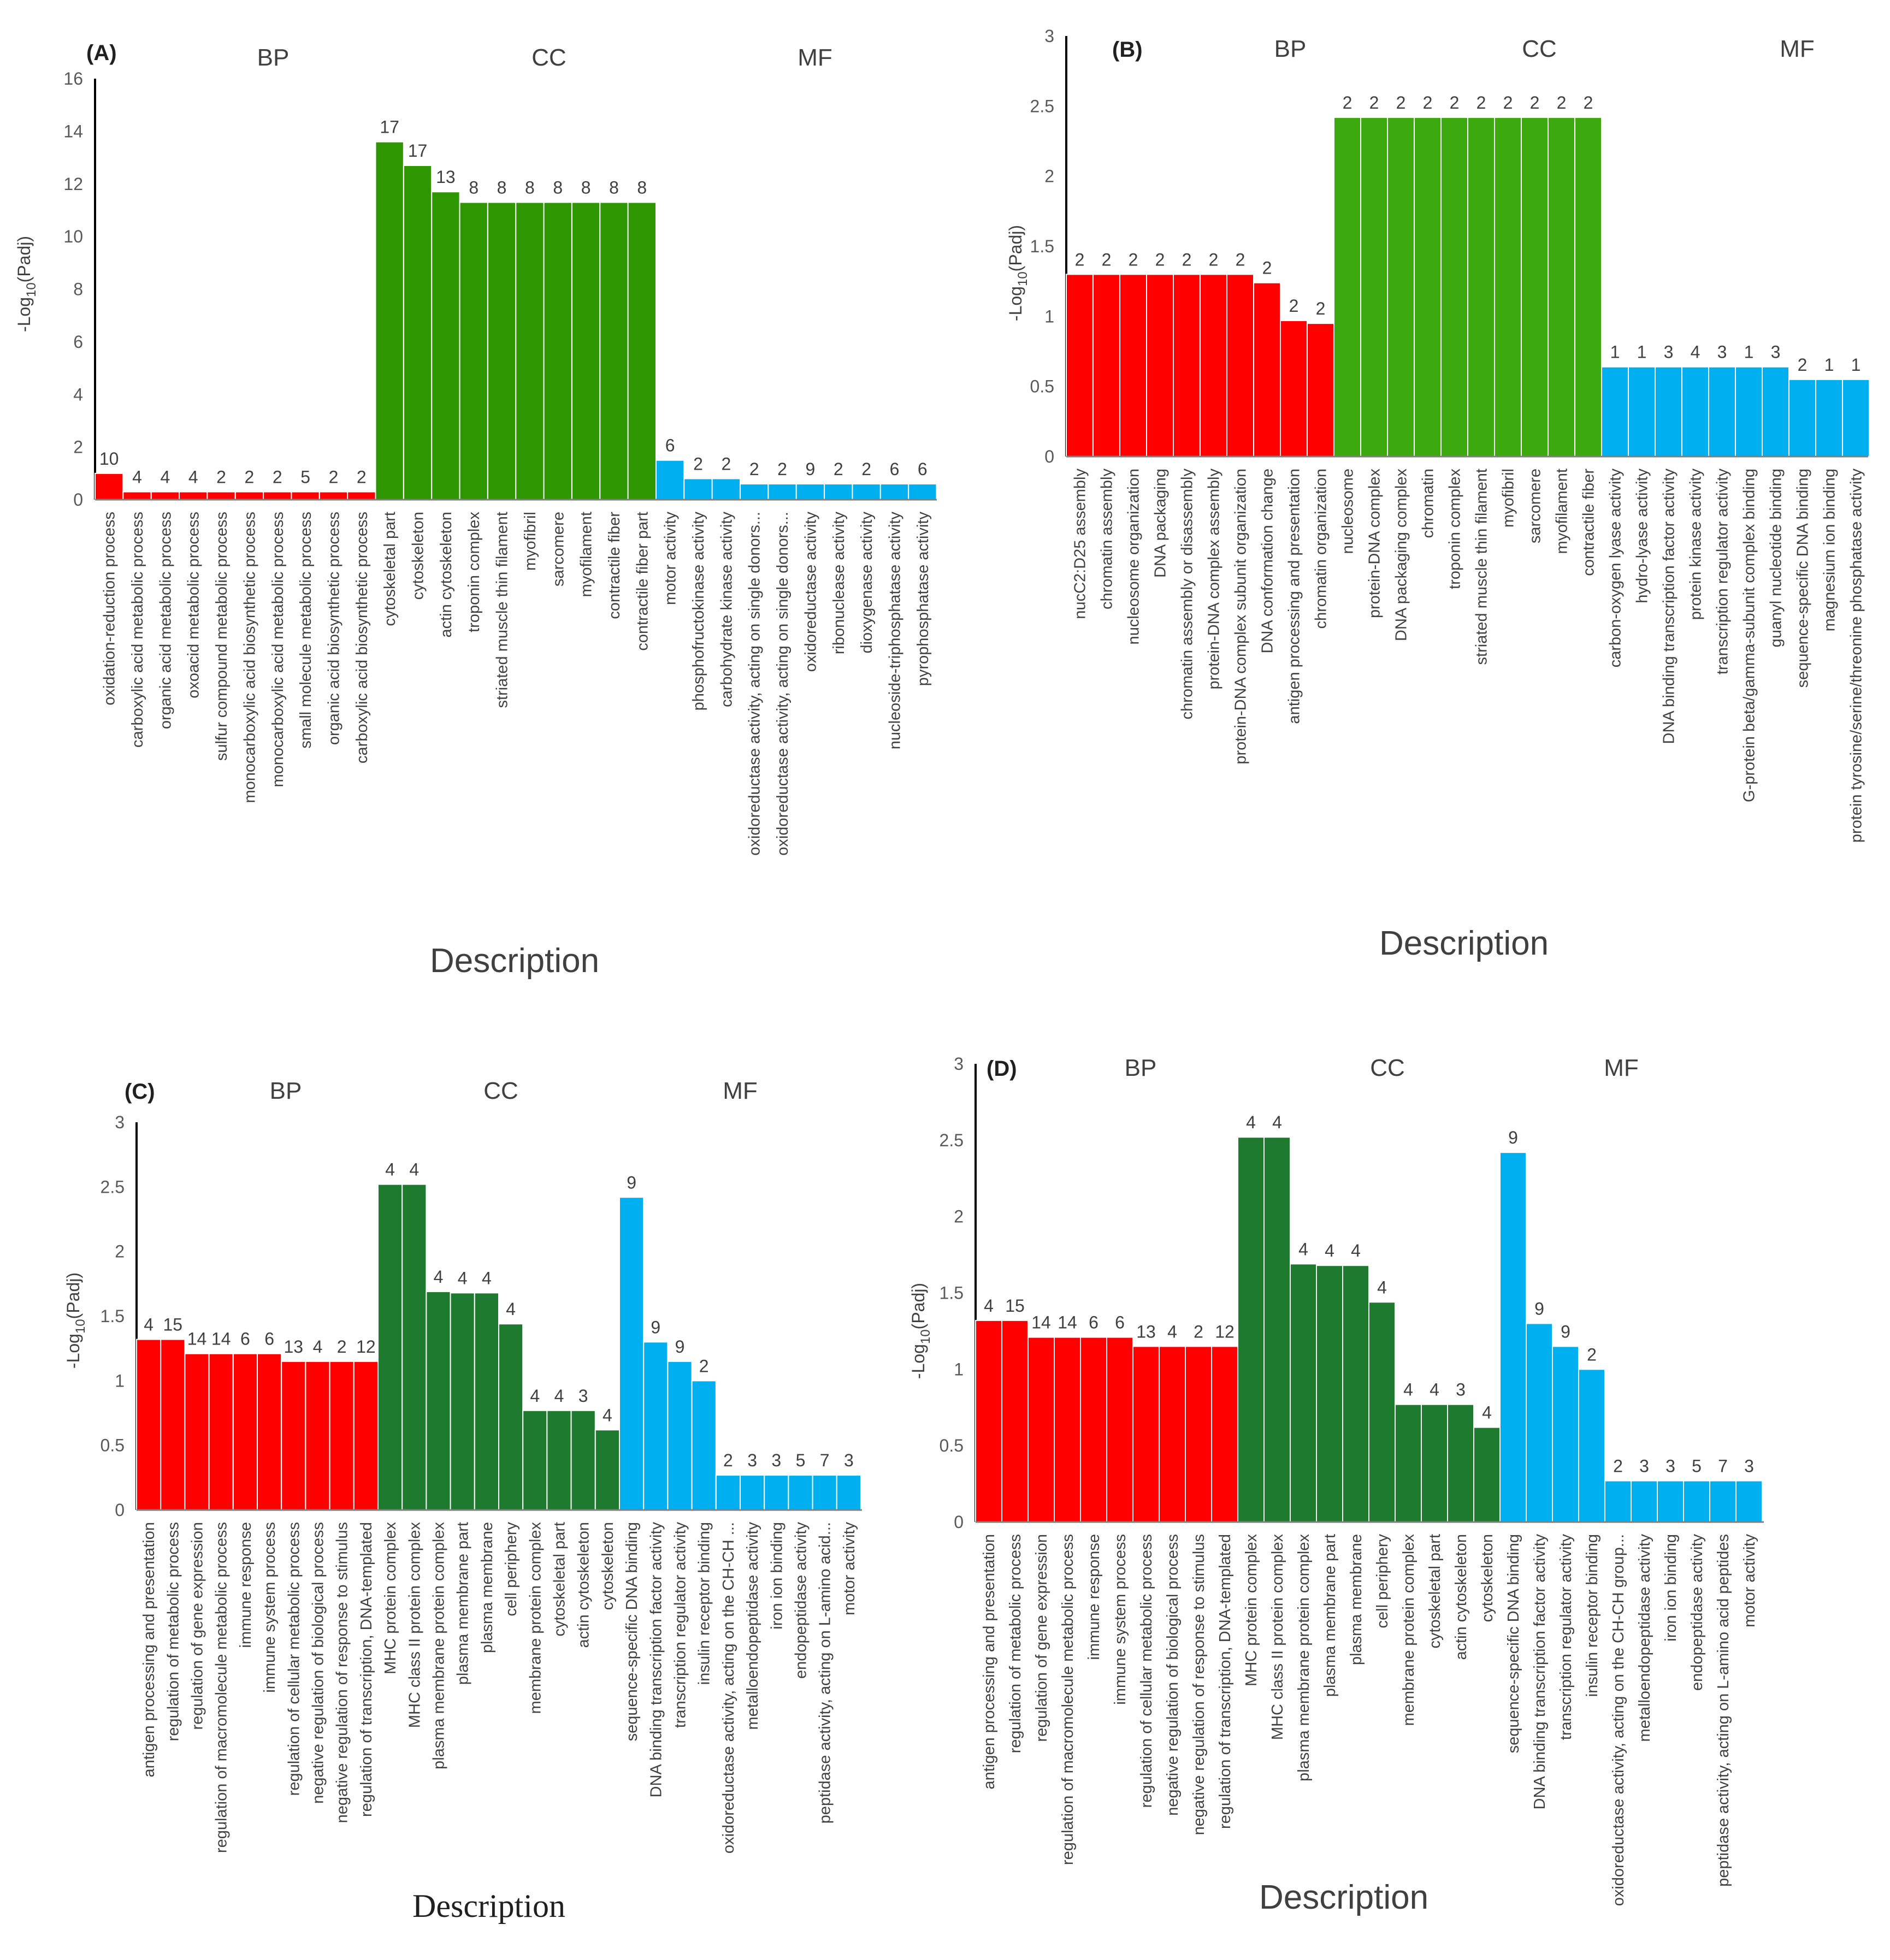 This screenshot has width=1890, height=1960. Describe the element at coordinates (726, 609) in the screenshot. I see `category-label: carbohydrate kinase activity` at that location.